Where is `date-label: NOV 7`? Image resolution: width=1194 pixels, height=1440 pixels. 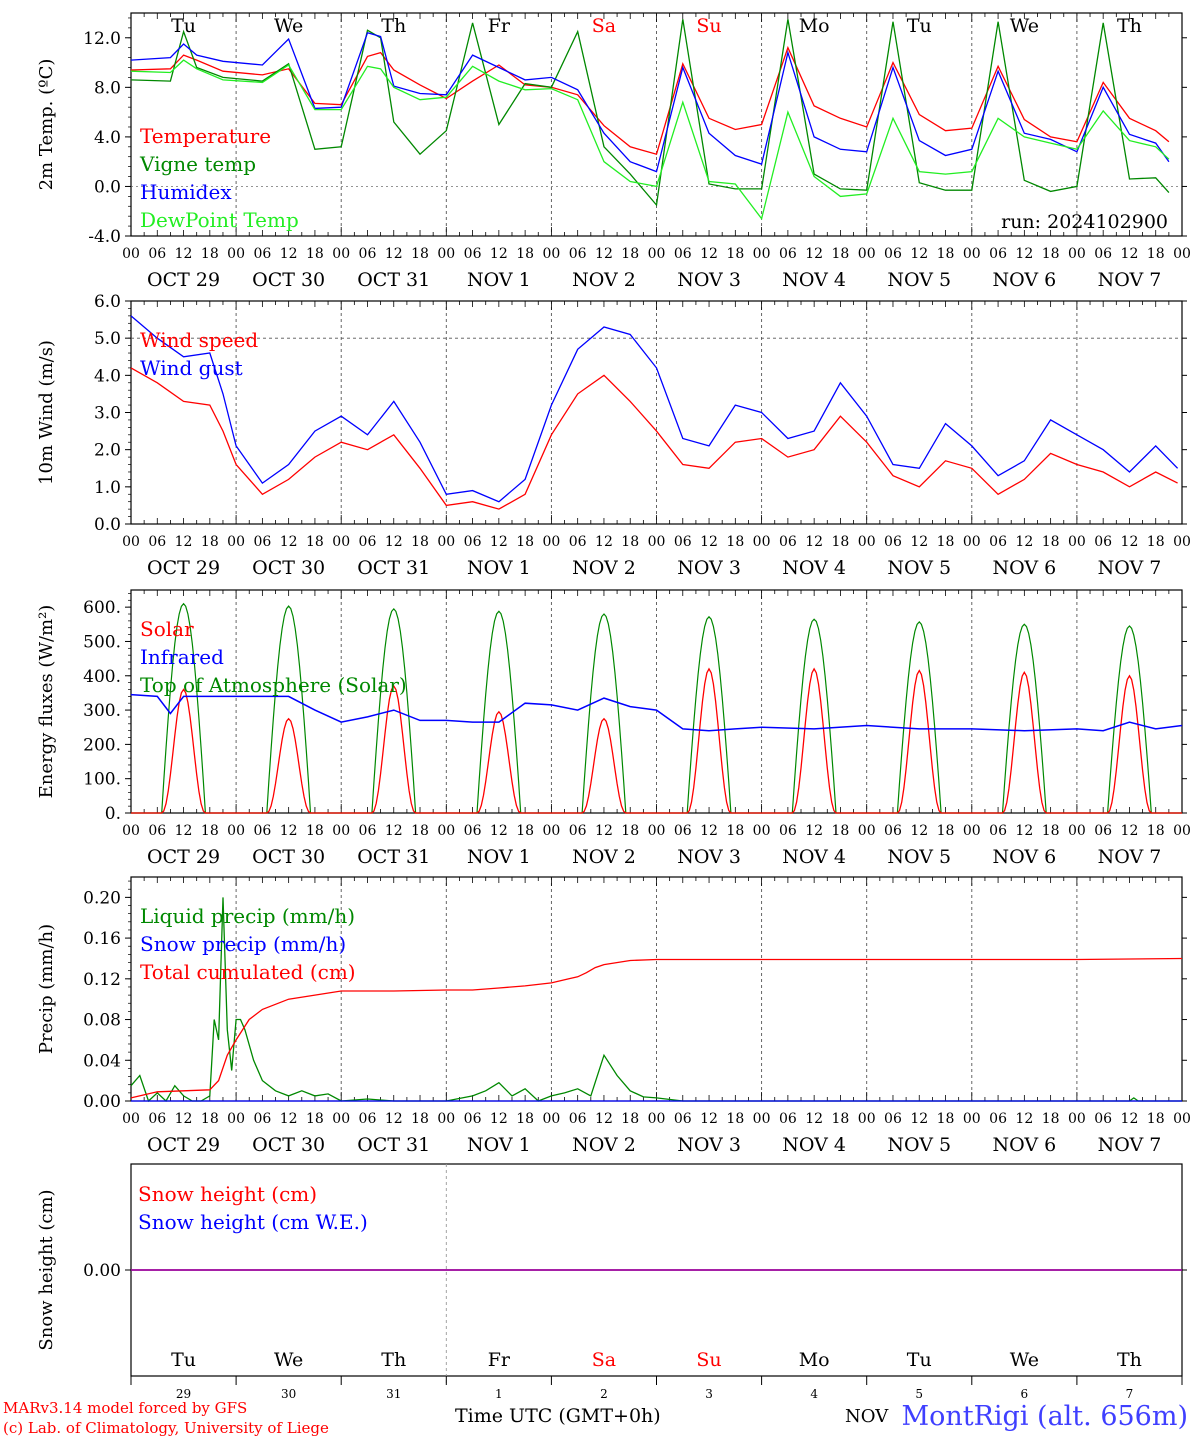
date-label: NOV 7 is located at coordinates (1130, 857).